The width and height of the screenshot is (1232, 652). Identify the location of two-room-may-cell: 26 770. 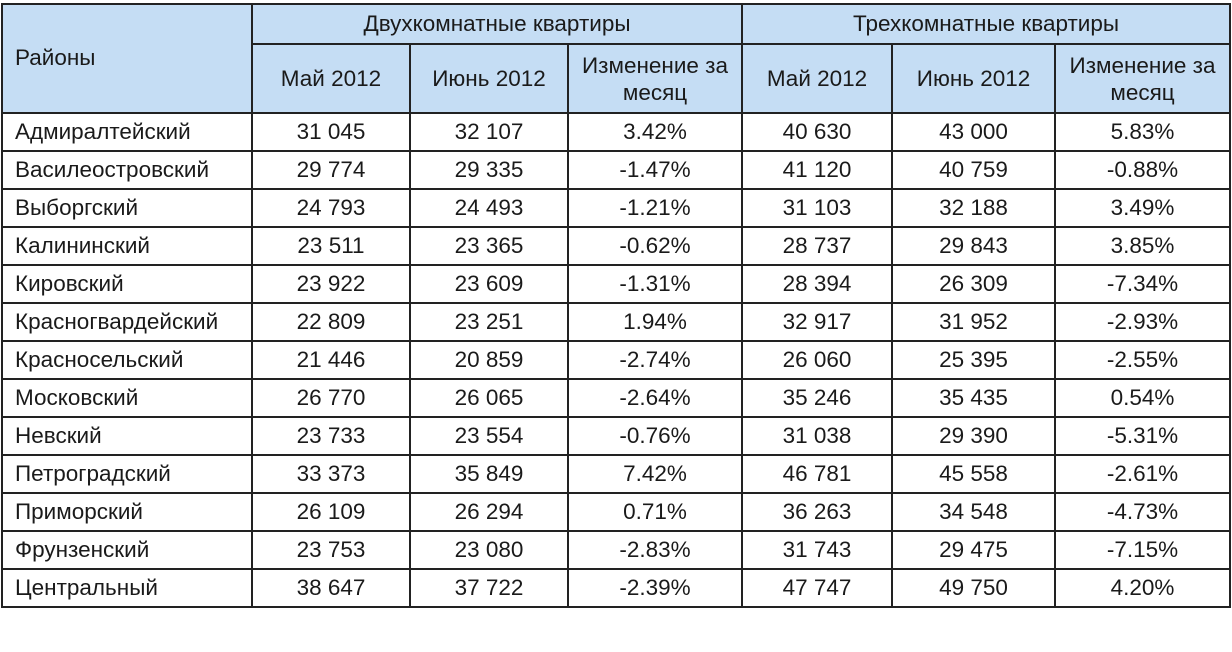
(331, 398).